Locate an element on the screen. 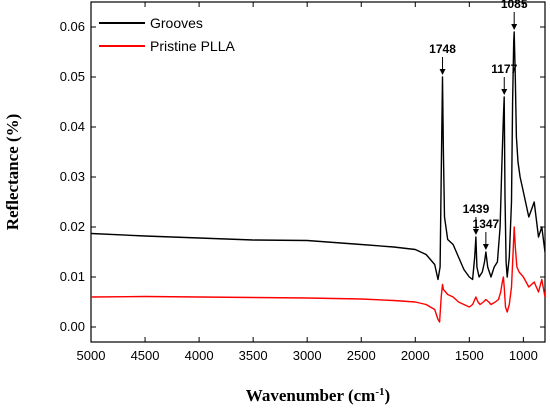  x-tick-label: 3500 is located at coordinates (253, 355).